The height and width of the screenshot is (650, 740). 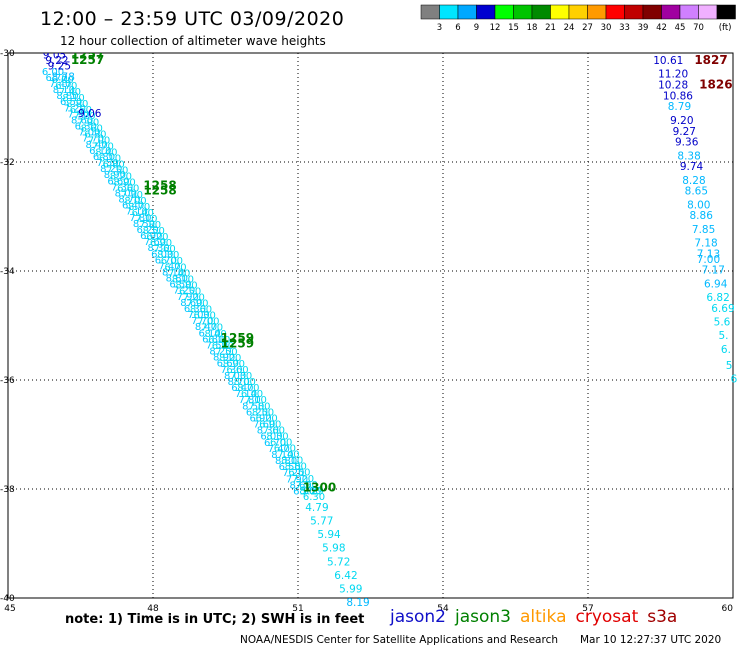 What do you see at coordinates (443, 609) in the screenshot?
I see `x-tick-label: 54` at bounding box center [443, 609].